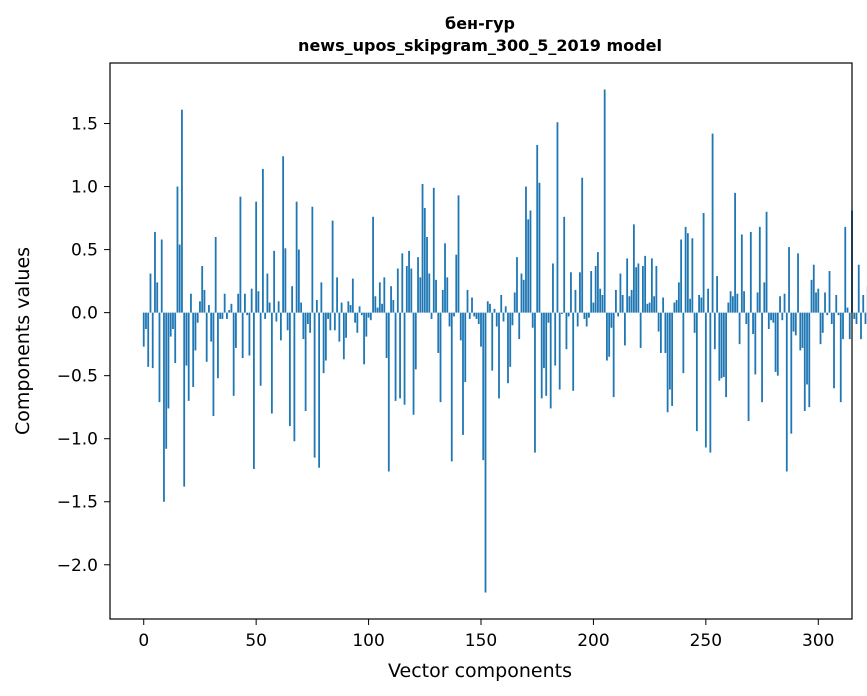 This screenshot has width=867, height=696. Describe the element at coordinates (481, 641) in the screenshot. I see `x-tick-label: 150` at that location.